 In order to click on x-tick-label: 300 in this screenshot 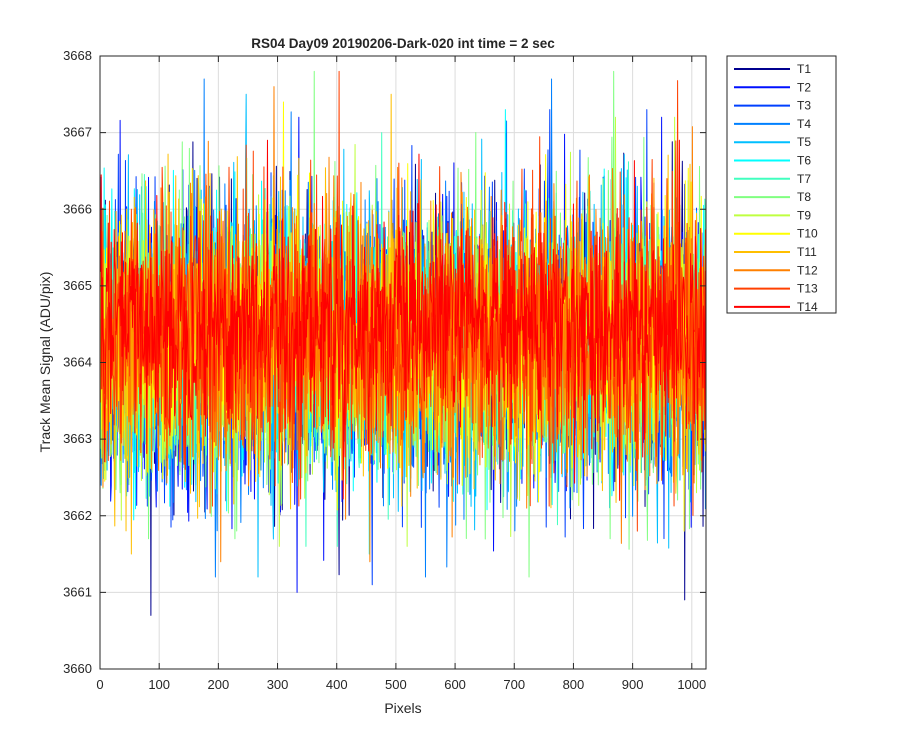, I will do `click(278, 684)`.